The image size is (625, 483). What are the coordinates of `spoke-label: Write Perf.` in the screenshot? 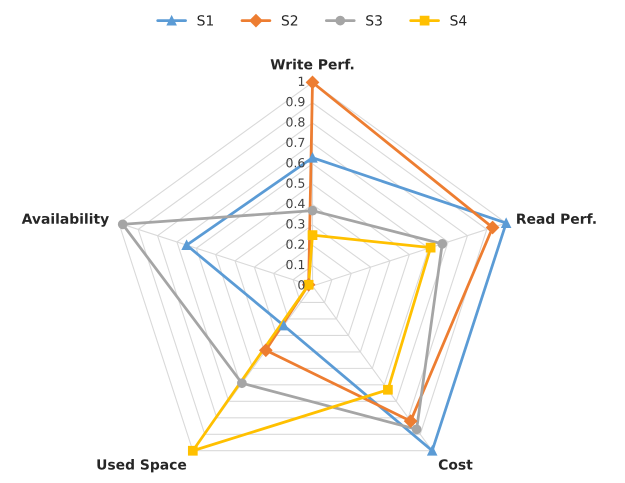 It's located at (312, 64).